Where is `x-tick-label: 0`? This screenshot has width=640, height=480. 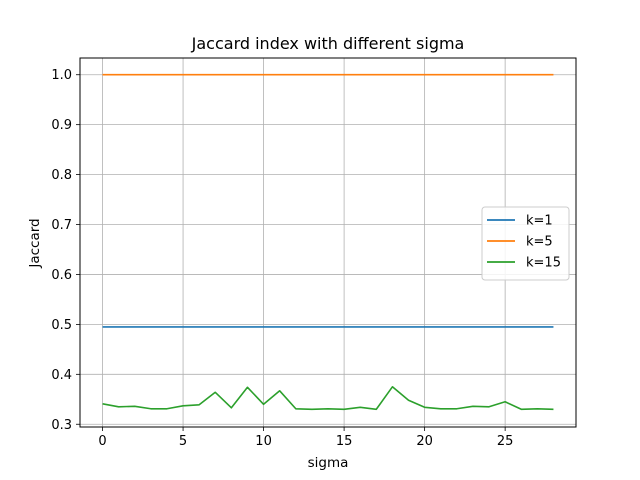 x-tick-label: 0 is located at coordinates (102, 441).